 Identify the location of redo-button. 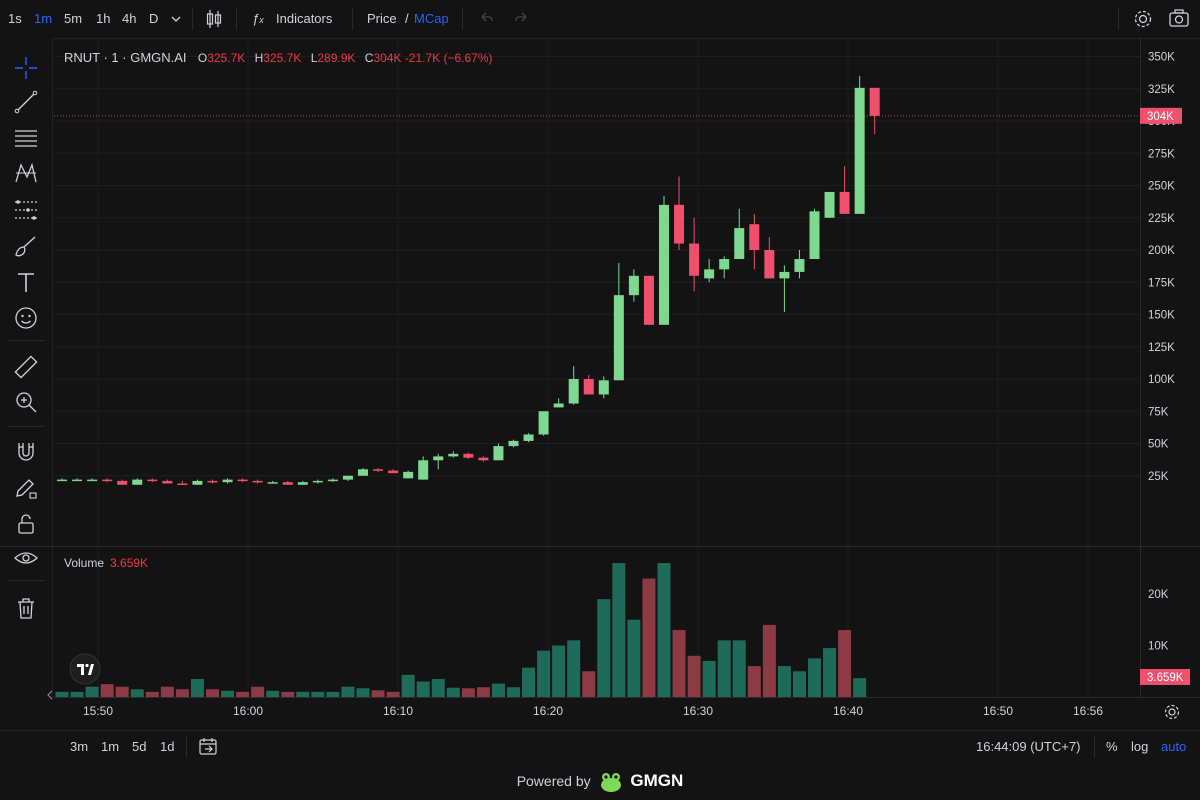
(522, 19).